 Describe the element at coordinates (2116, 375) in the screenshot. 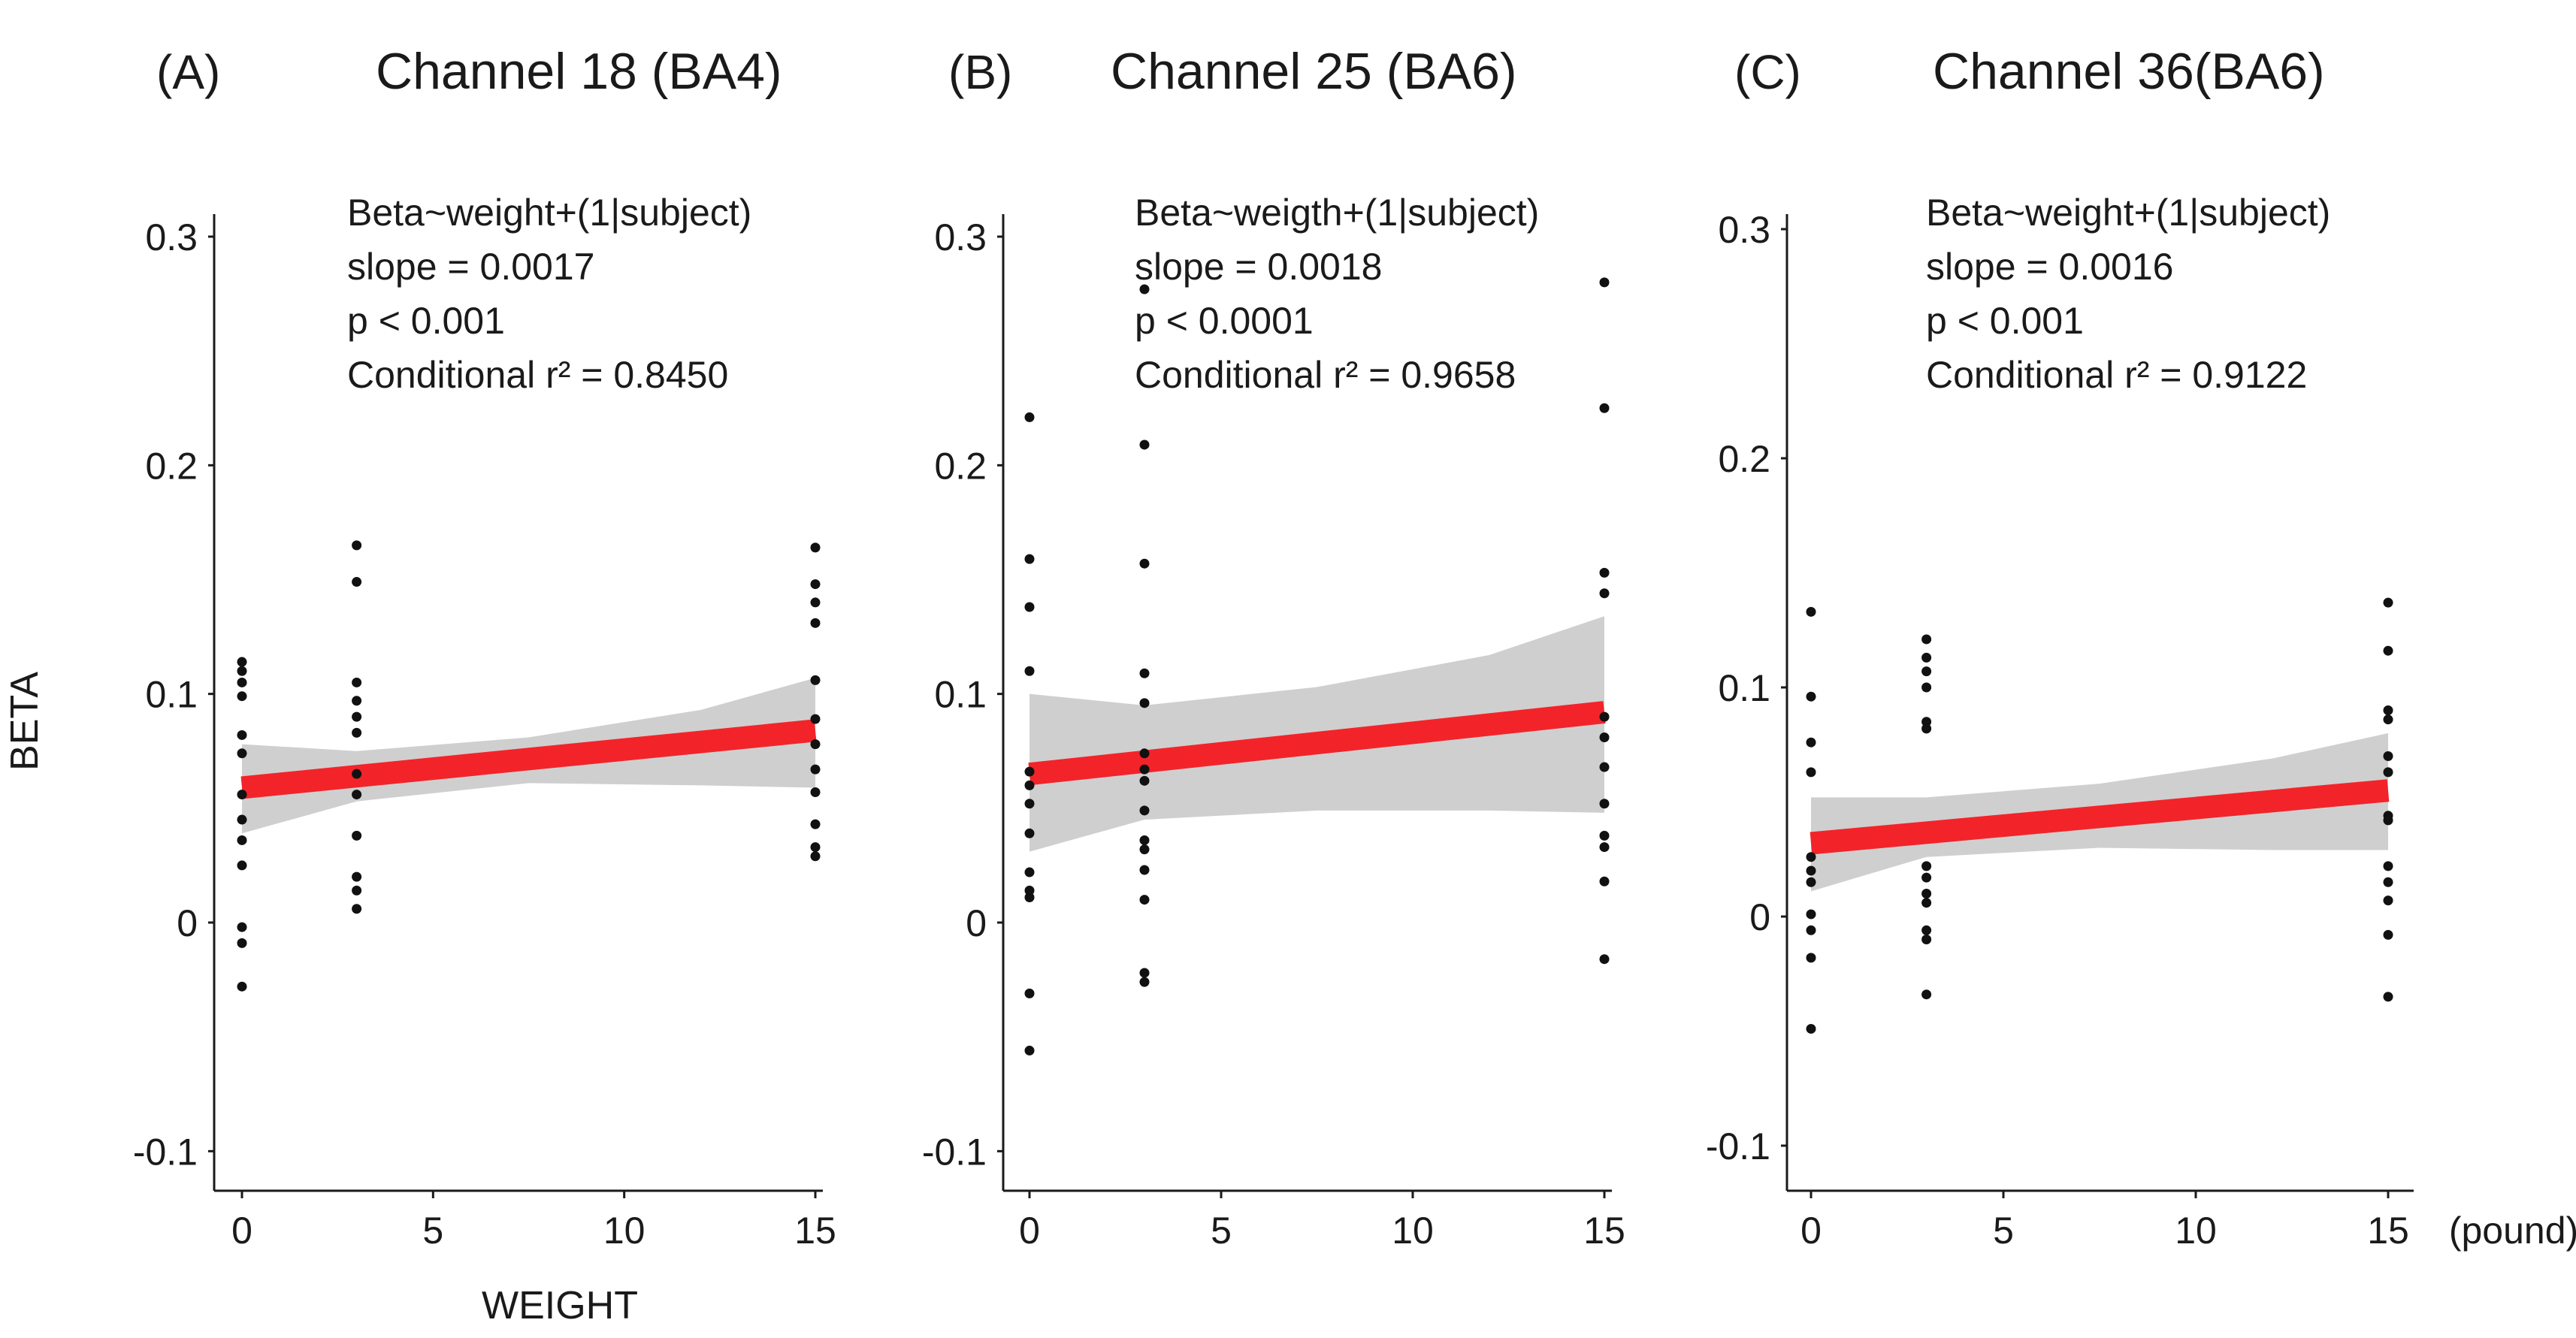

I see `stats-annotation: Conditional r² = 0.9122` at that location.